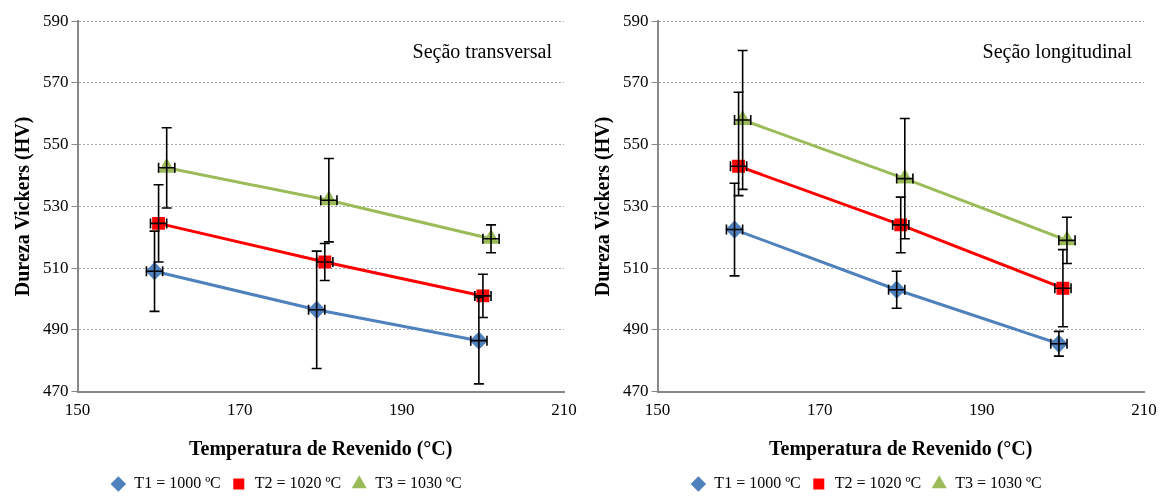 This screenshot has height=504, width=1173. I want to click on annotation: Seção longitudinal, so click(1057, 52).